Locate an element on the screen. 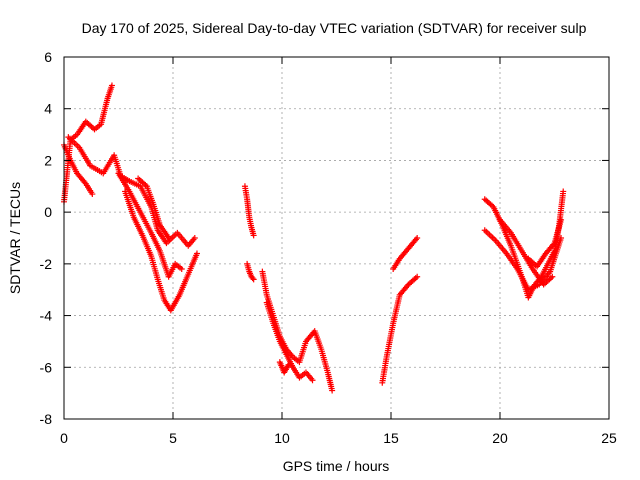 Image resolution: width=640 pixels, height=480 pixels. y-tick-label: 2 is located at coordinates (48, 160).